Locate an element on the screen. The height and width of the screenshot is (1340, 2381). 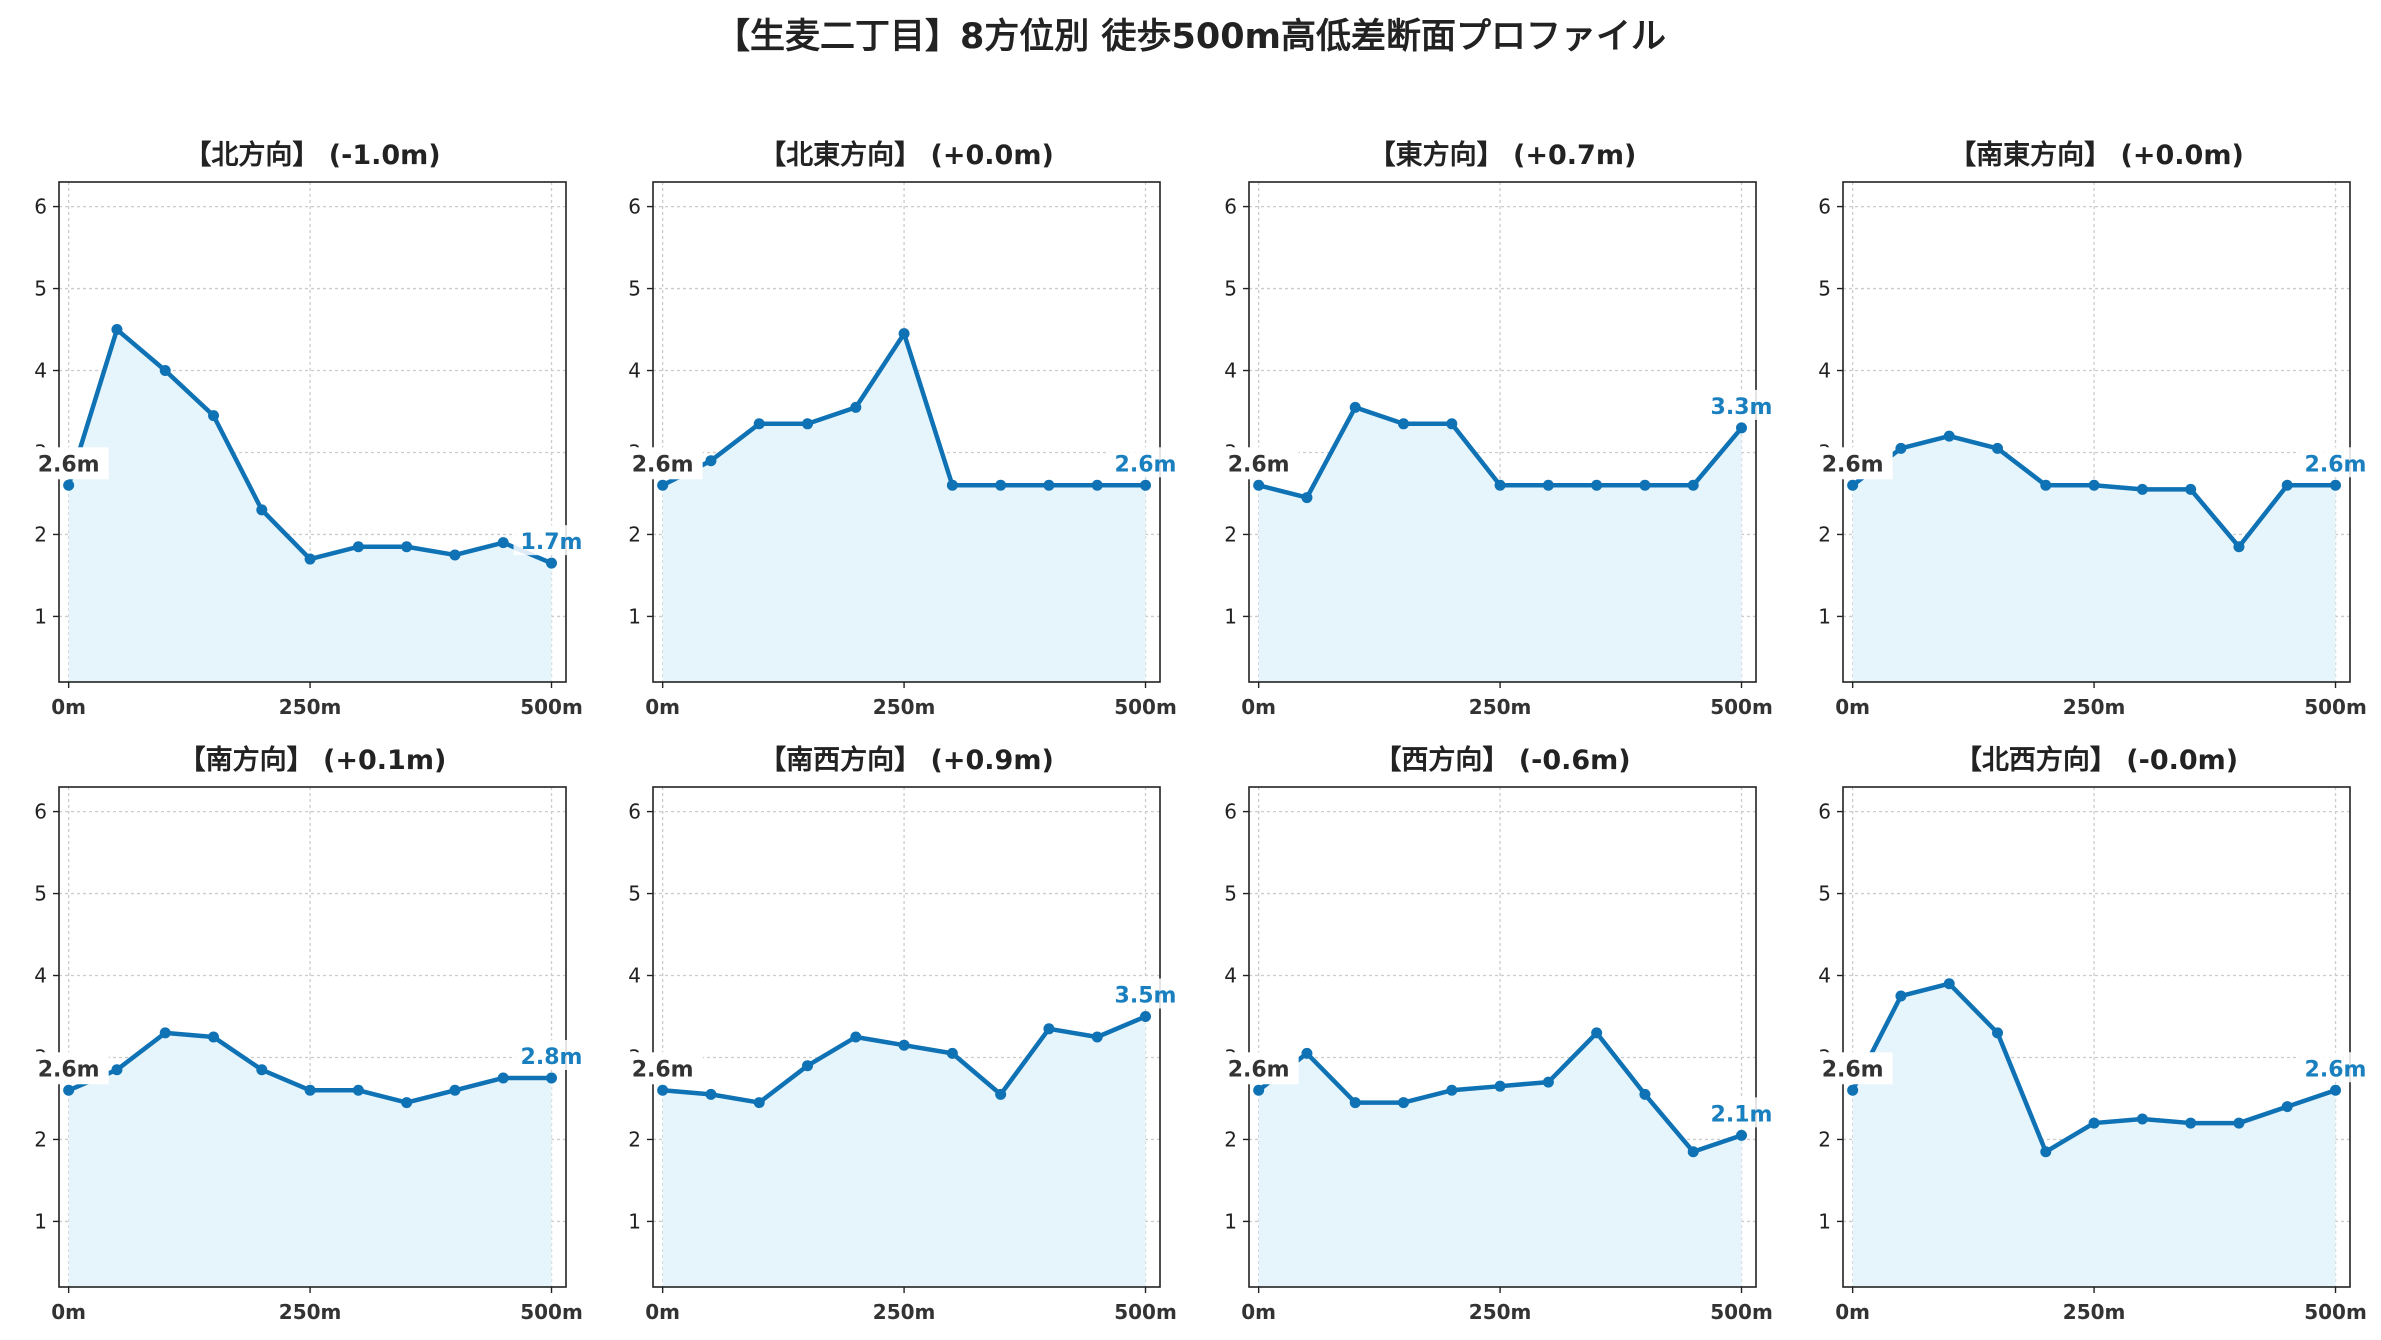
end-label: 3.5m is located at coordinates (1146, 996).